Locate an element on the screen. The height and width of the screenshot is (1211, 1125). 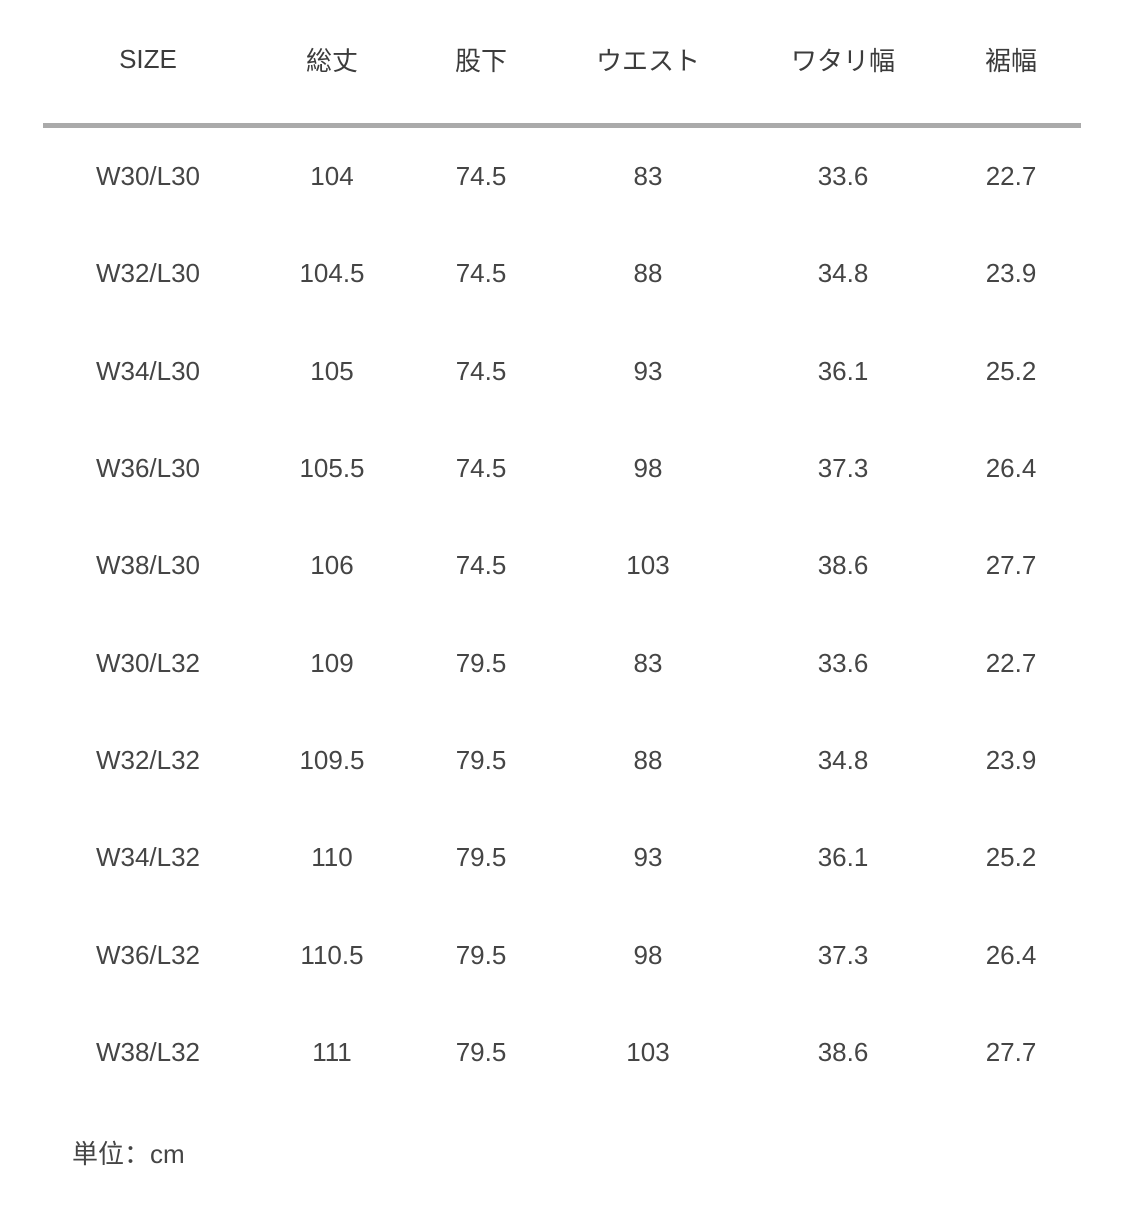
table-row: W32/L30 104.5 74.5 88 34.8 23.9 is located at coordinates (562, 273).